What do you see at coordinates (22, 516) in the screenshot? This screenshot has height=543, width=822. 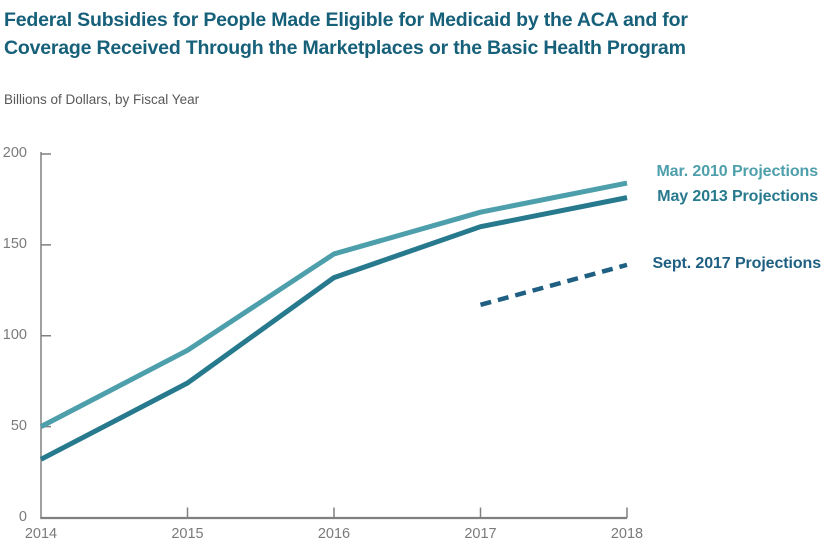 I see `y-tick-label: 0` at bounding box center [22, 516].